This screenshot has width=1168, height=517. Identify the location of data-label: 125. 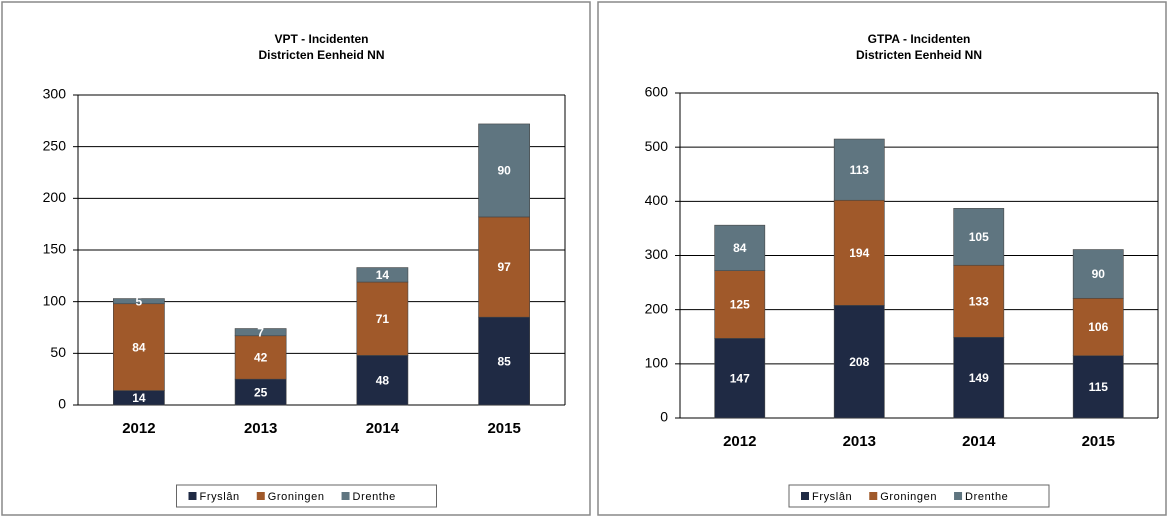
(740, 305).